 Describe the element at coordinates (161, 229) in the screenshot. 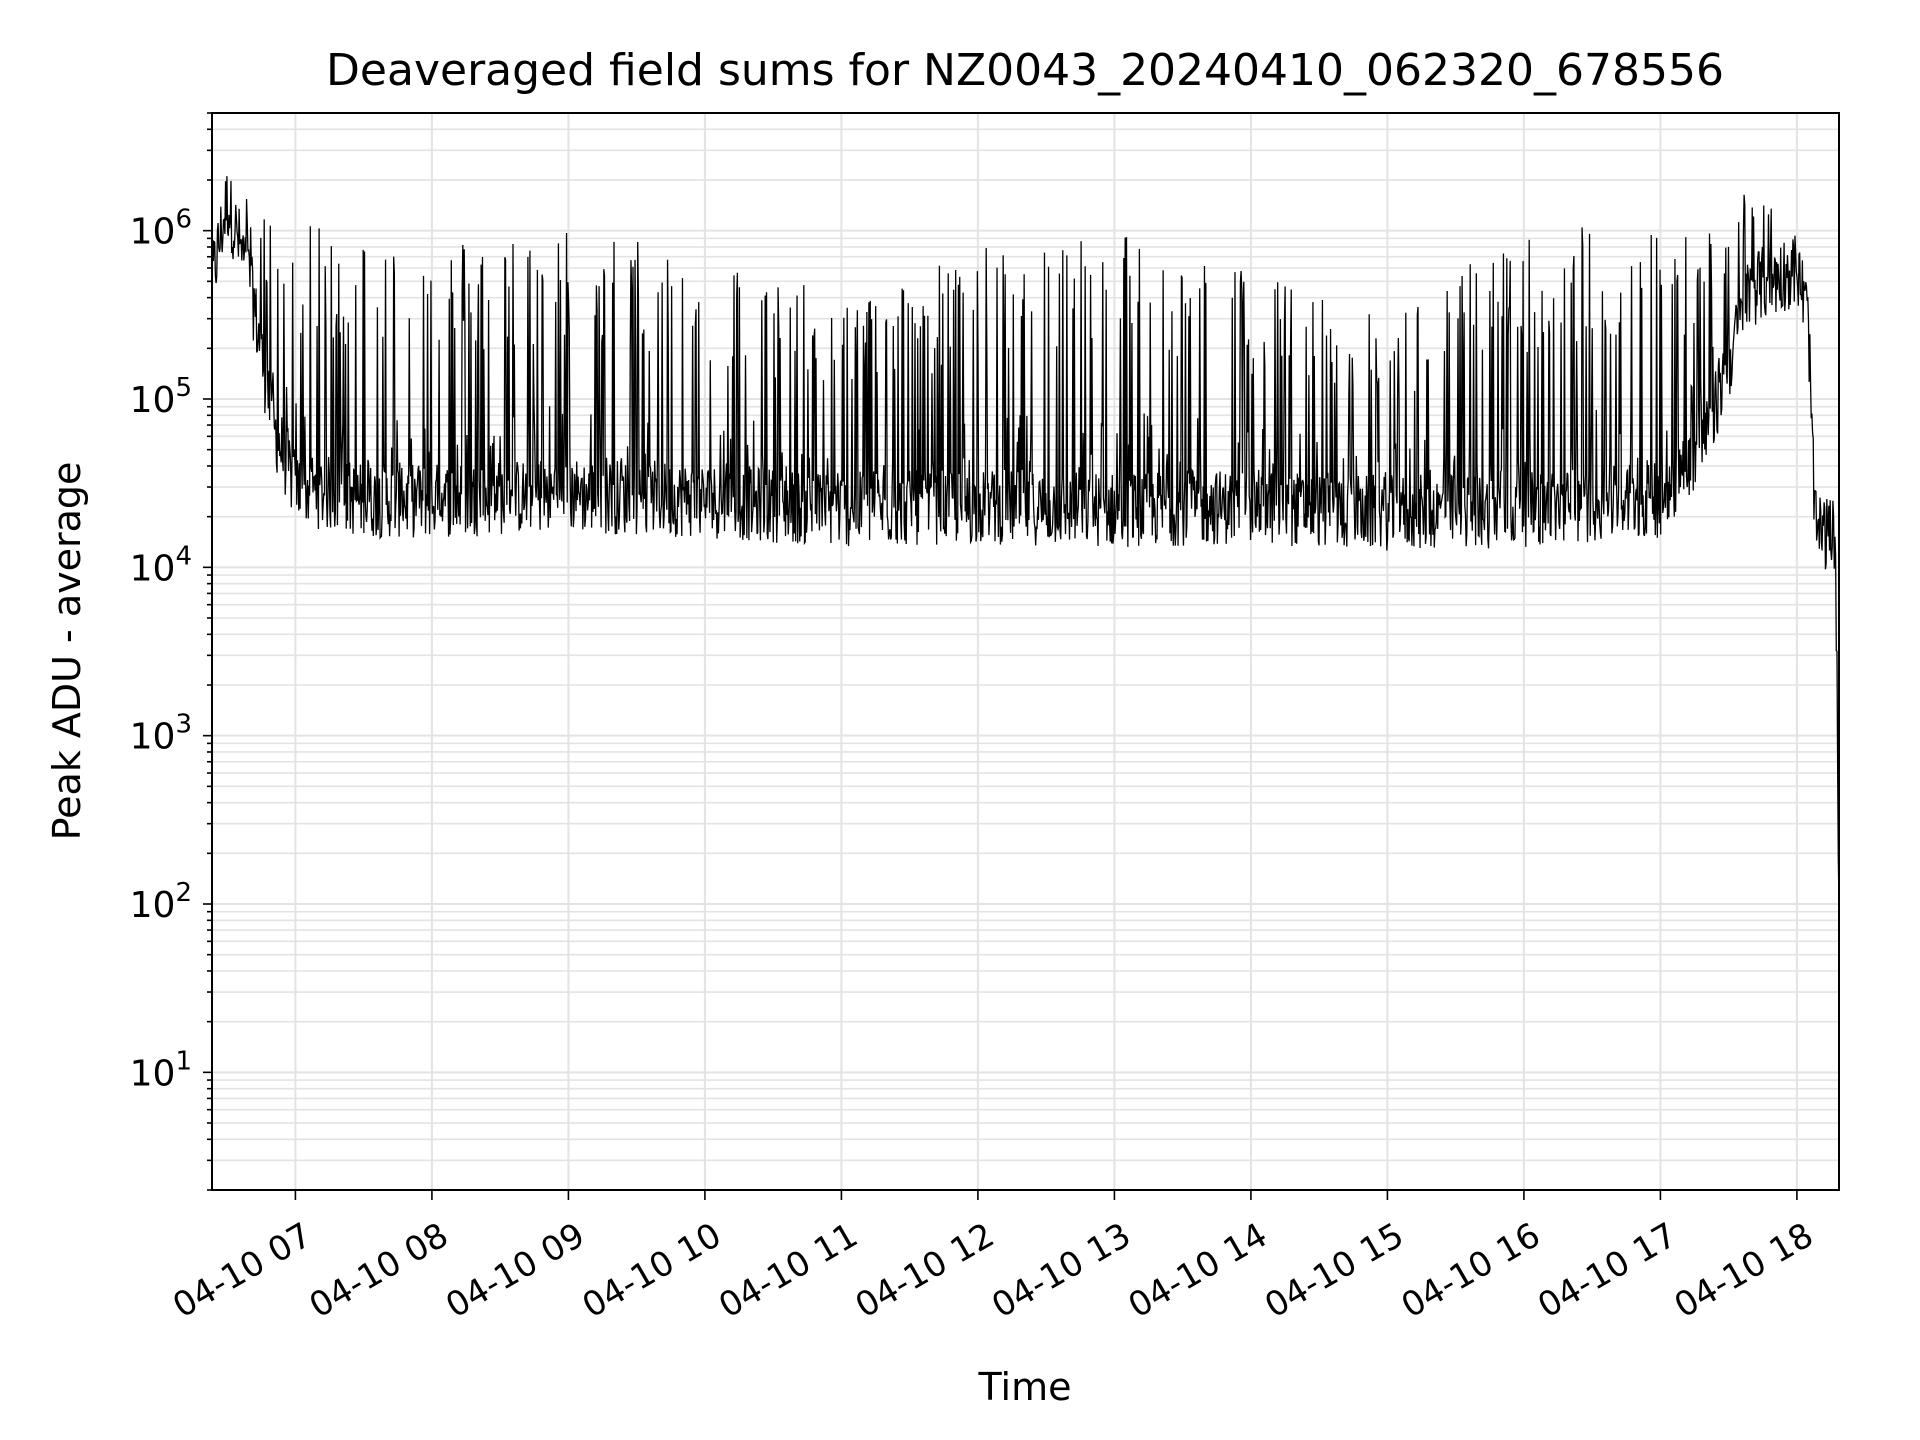

I see `y-tick-label: 10⁶` at that location.